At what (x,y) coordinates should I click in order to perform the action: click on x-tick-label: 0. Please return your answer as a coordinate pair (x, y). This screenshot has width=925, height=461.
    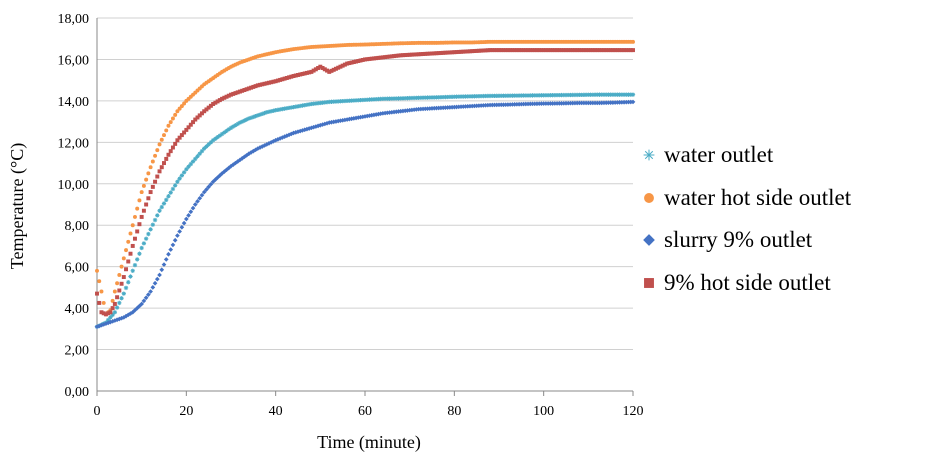
    Looking at the image, I should click on (97, 411).